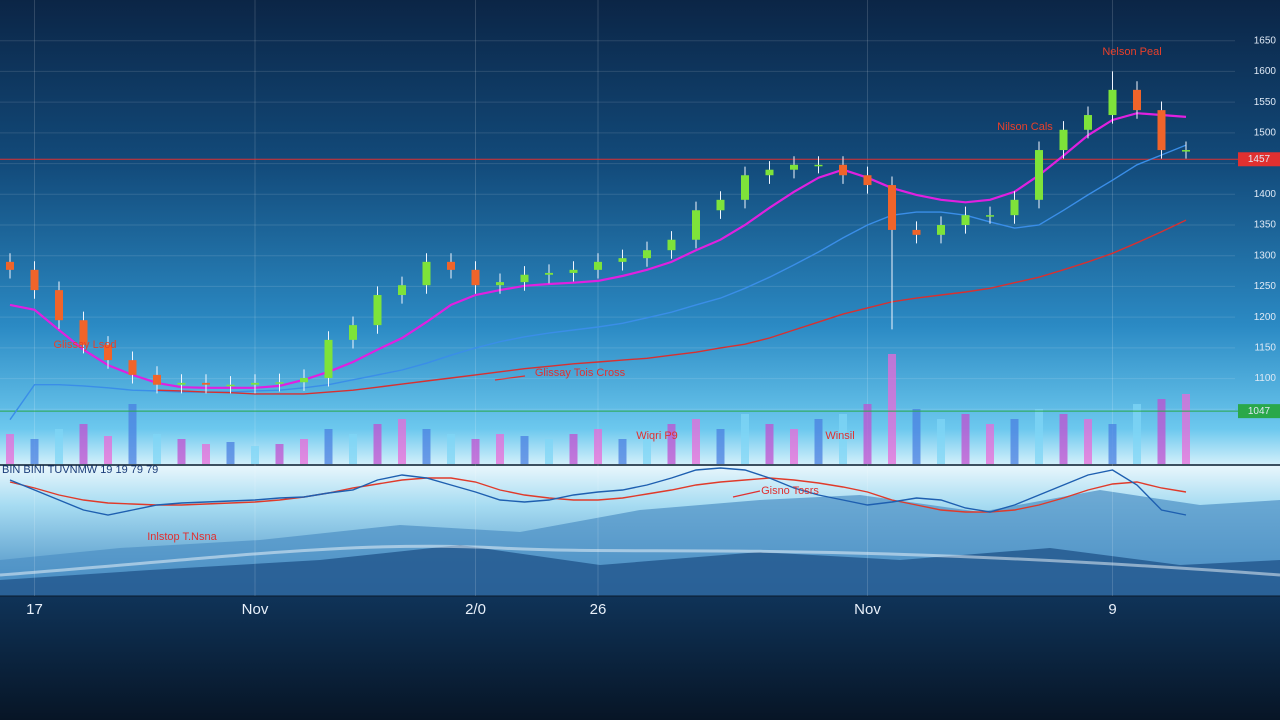 Image resolution: width=1280 pixels, height=720 pixels. Describe the element at coordinates (1265, 40) in the screenshot. I see `y-tick-label: 1650` at that location.